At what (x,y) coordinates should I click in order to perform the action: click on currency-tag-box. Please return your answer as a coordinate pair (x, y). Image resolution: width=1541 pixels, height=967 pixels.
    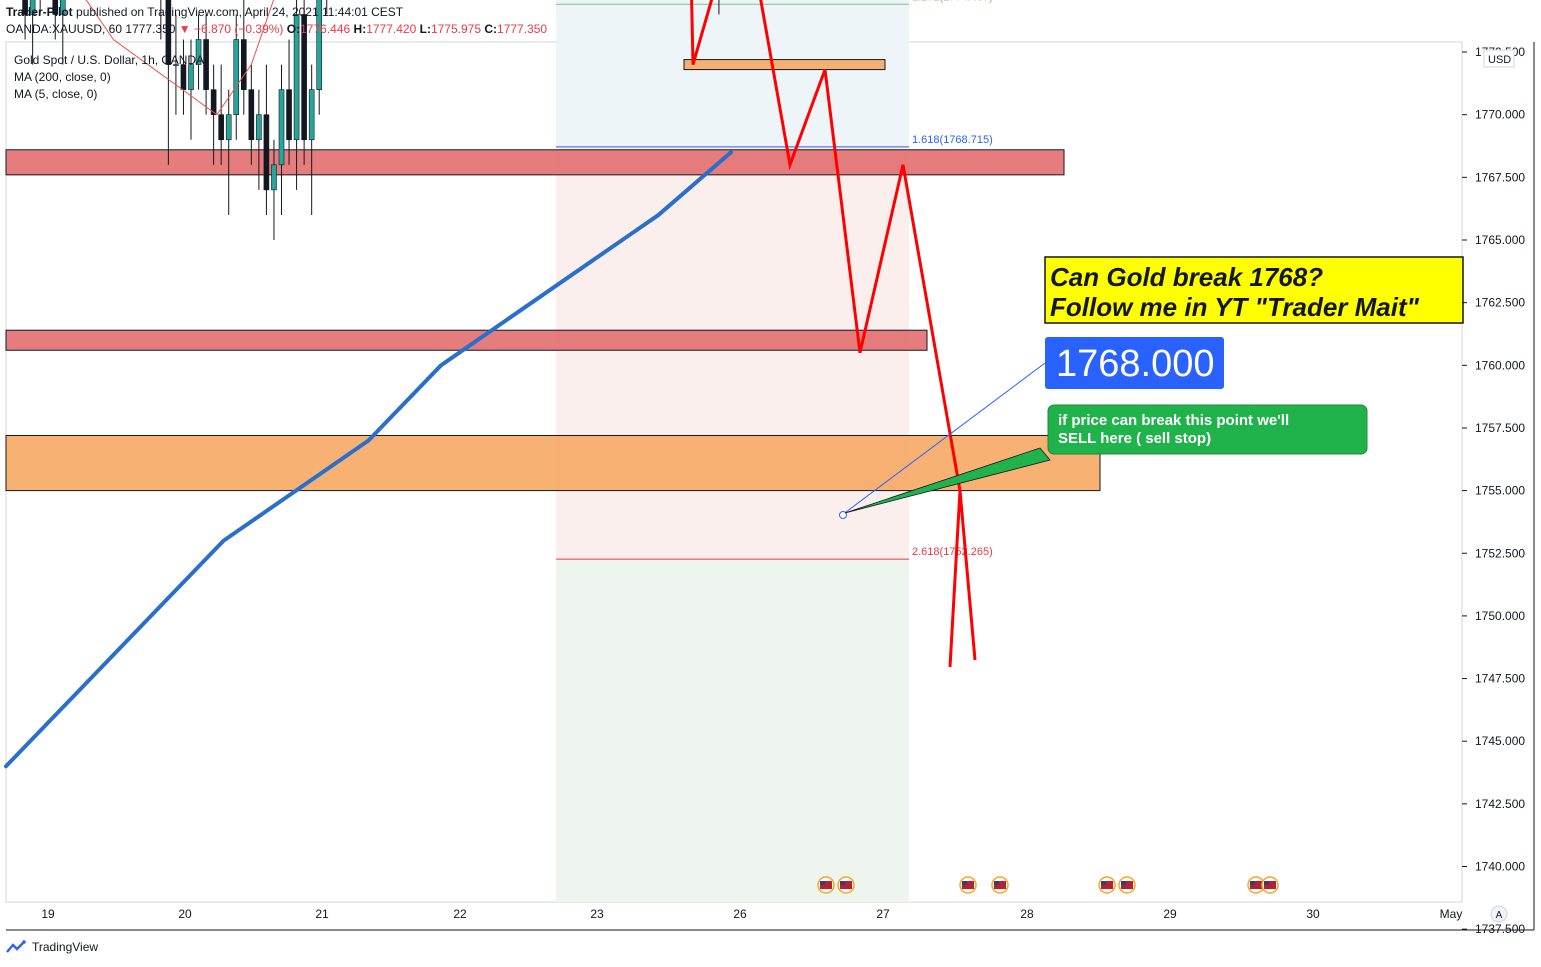
    Looking at the image, I should click on (1499, 58).